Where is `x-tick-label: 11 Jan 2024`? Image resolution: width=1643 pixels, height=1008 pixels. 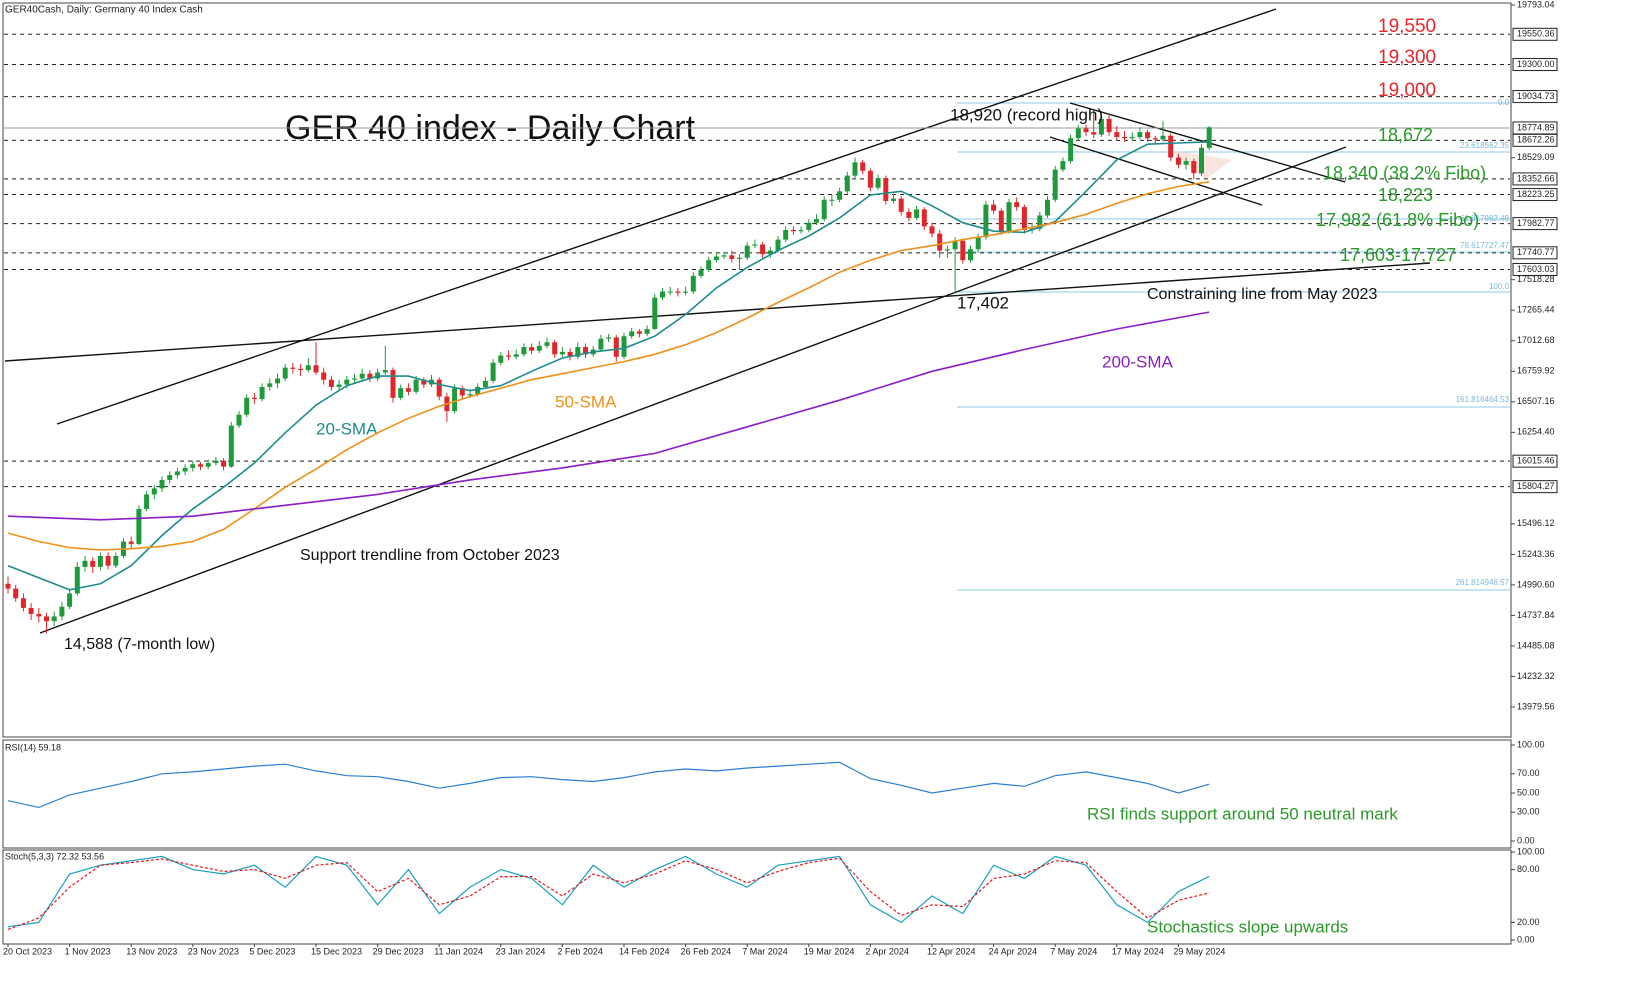 x-tick-label: 11 Jan 2024 is located at coordinates (458, 951).